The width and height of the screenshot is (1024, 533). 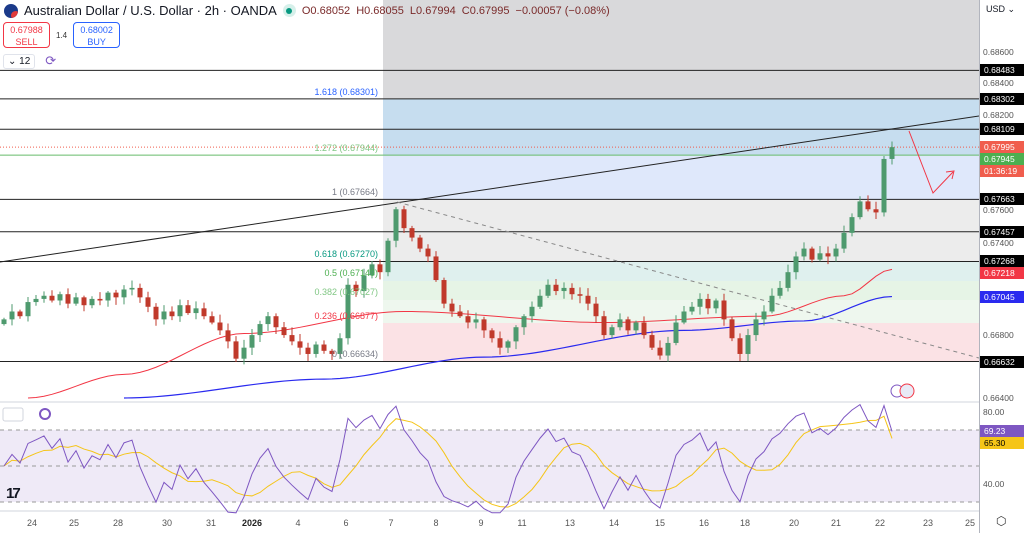 I want to click on indicators-toggle: ⌄ 12, so click(x=19, y=61).